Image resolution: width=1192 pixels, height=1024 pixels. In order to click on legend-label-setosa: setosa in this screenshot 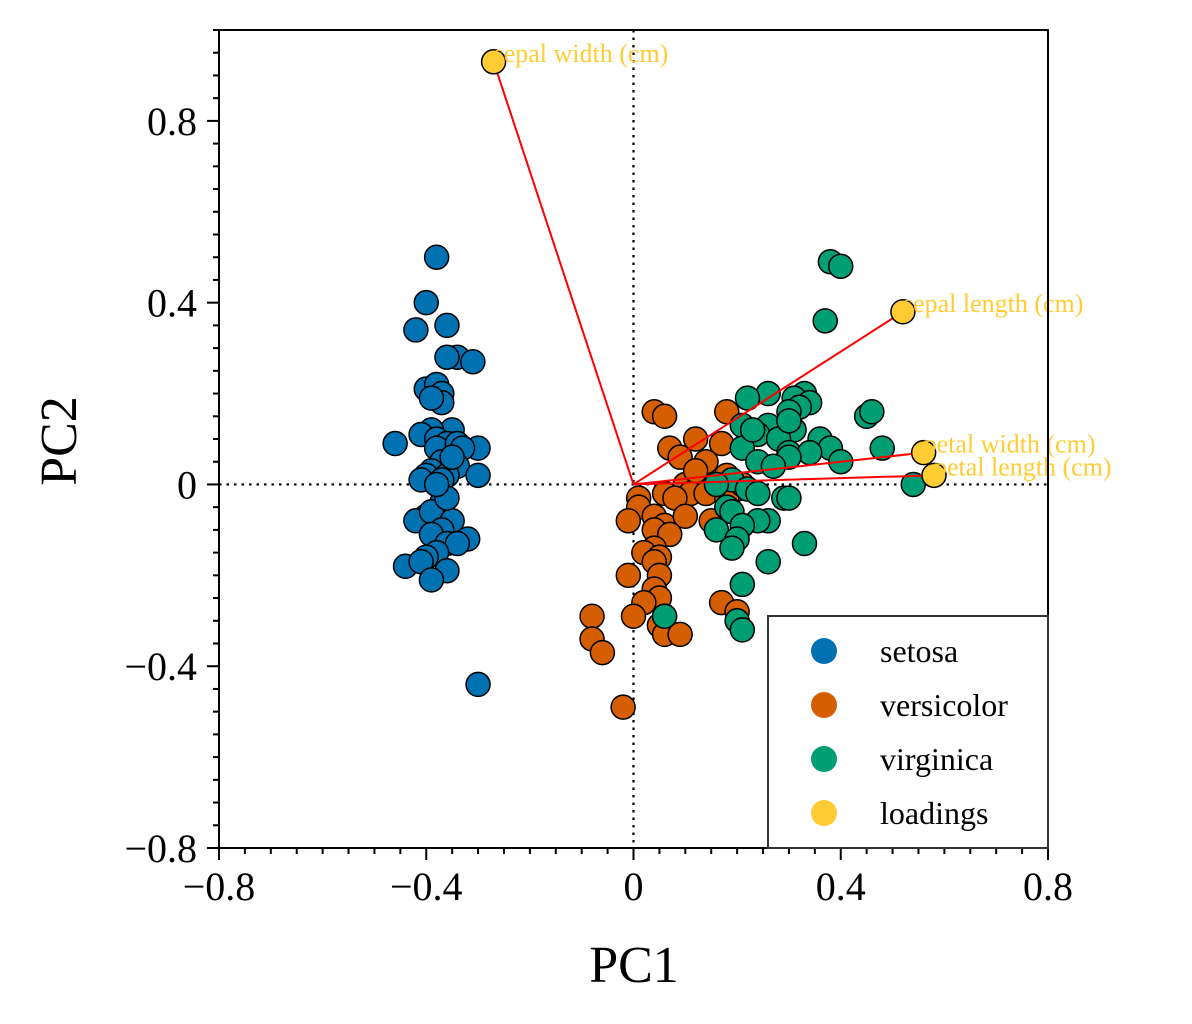, I will do `click(919, 651)`.